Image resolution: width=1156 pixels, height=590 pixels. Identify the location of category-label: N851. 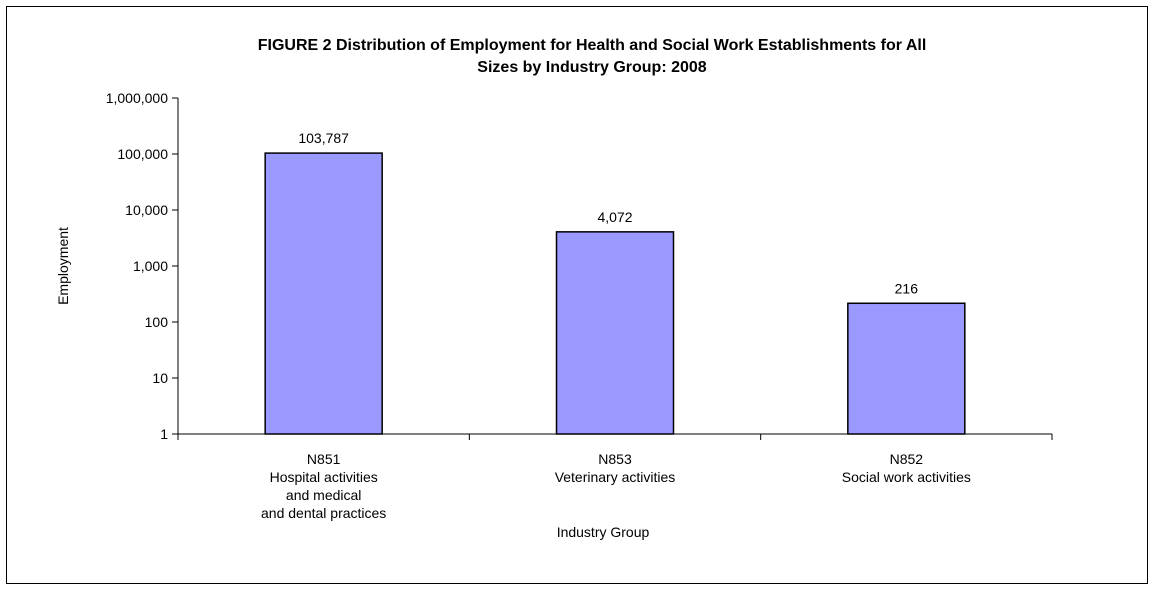
(324, 459).